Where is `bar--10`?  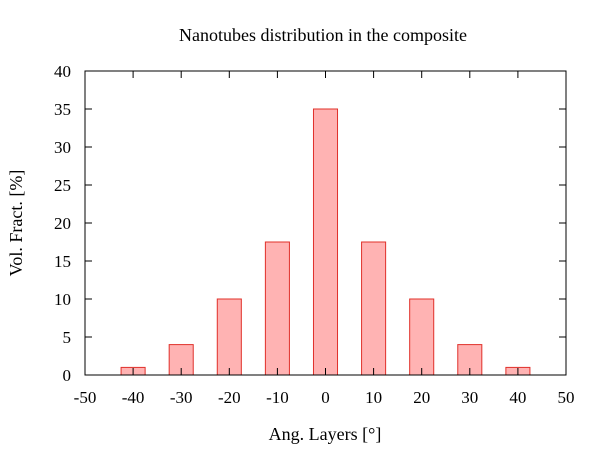 bar--10 is located at coordinates (277, 308).